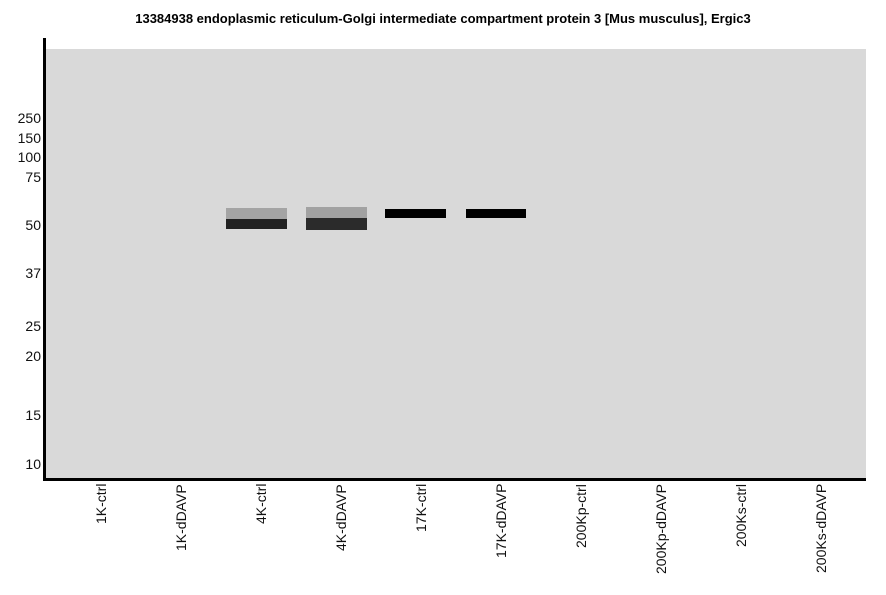  What do you see at coordinates (581, 516) in the screenshot?
I see `lane-label-200Kp-ctrl: 200Kp-ctrl` at bounding box center [581, 516].